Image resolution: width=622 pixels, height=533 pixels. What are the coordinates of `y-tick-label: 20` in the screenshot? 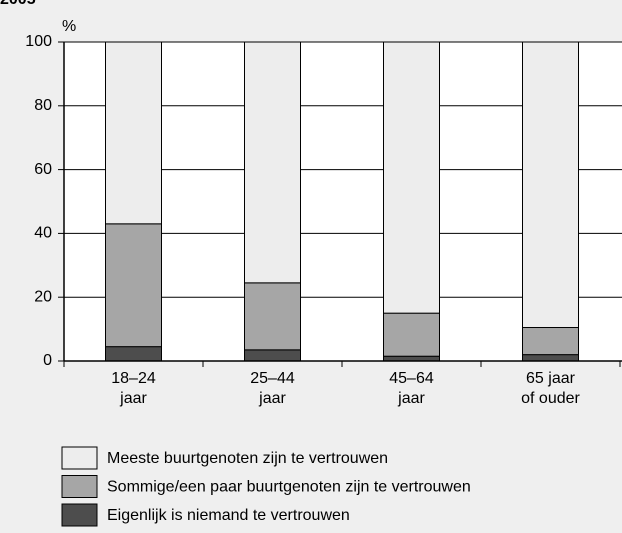 It's located at (43, 296).